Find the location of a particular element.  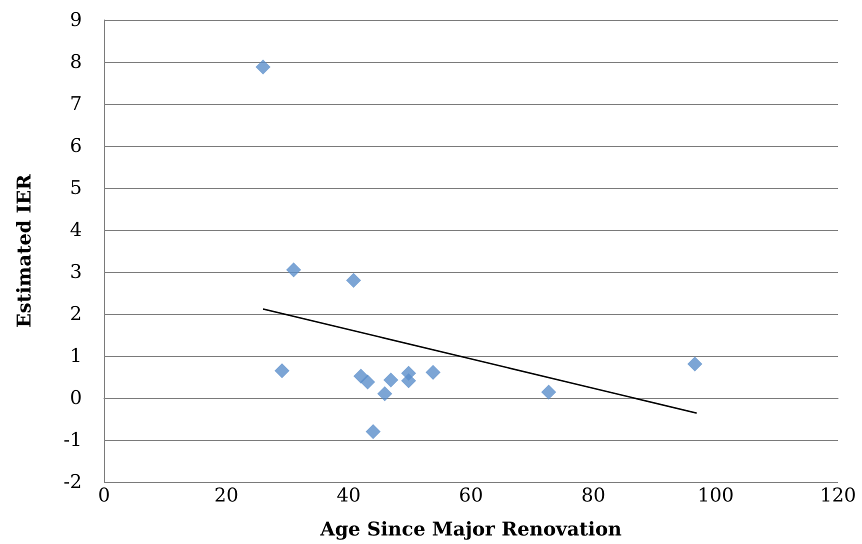

x-tick-label: 40 is located at coordinates (348, 495).